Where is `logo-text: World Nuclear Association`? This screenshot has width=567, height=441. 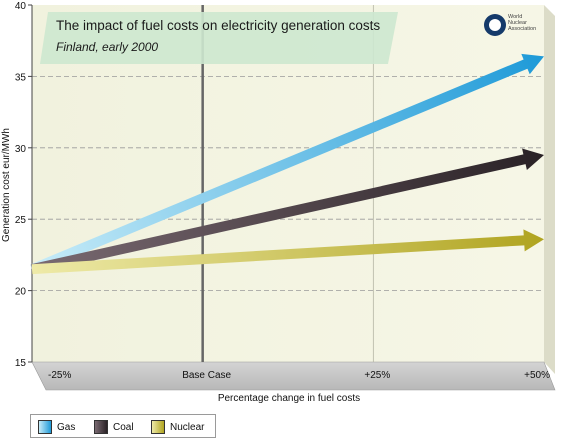
logo-text: World Nuclear Association is located at coordinates (522, 23).